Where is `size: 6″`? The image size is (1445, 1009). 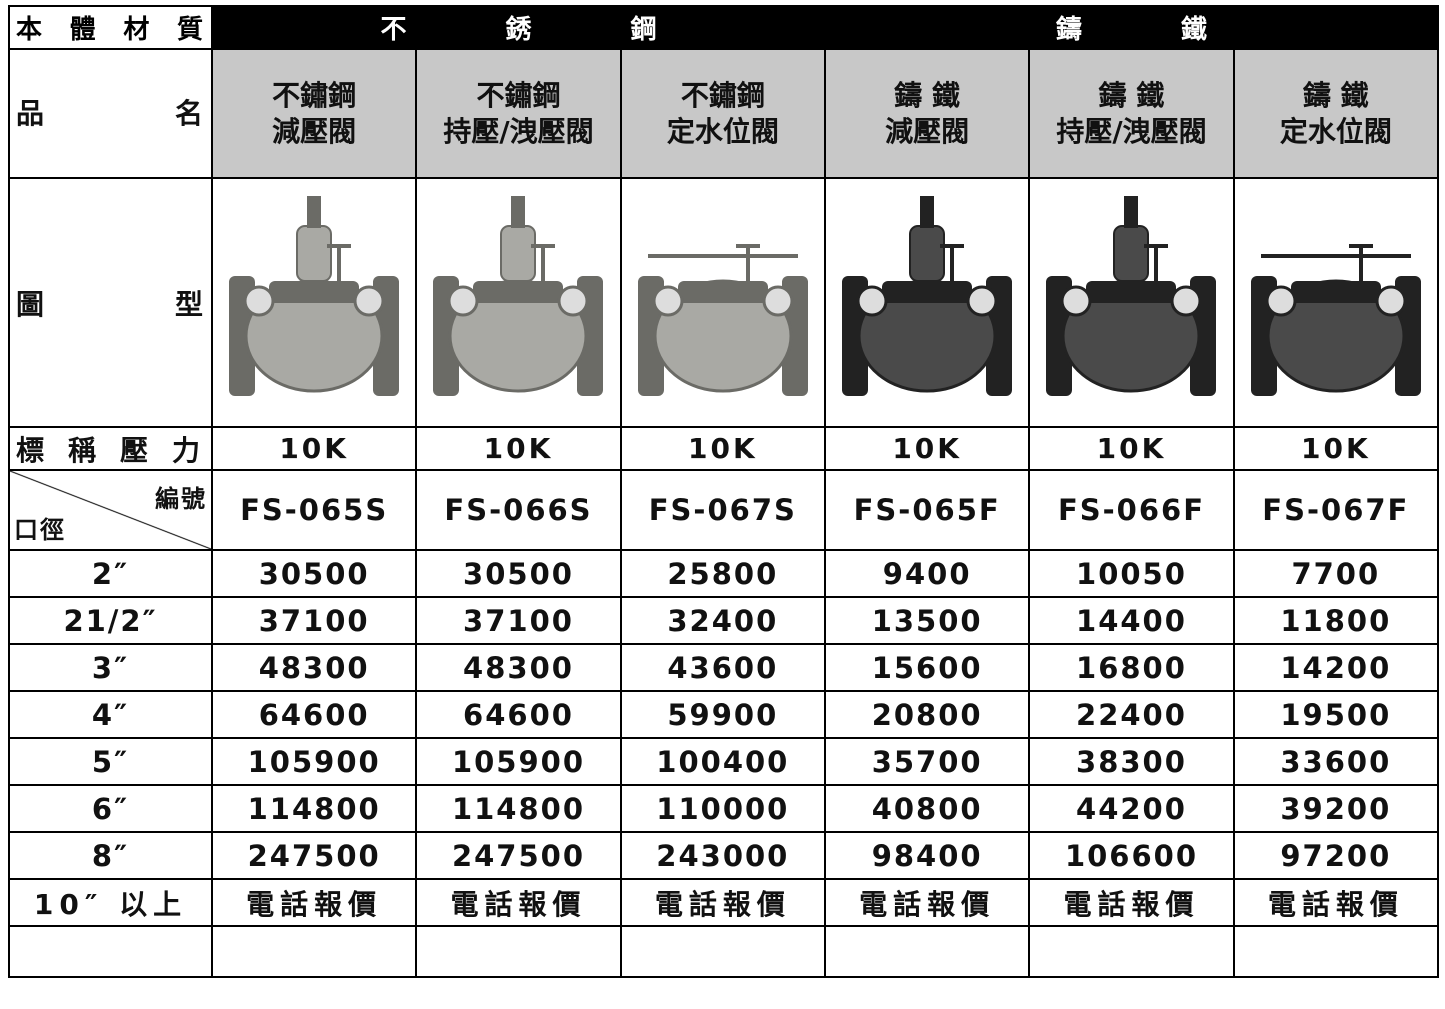
size: 6″ is located at coordinates (110, 808).